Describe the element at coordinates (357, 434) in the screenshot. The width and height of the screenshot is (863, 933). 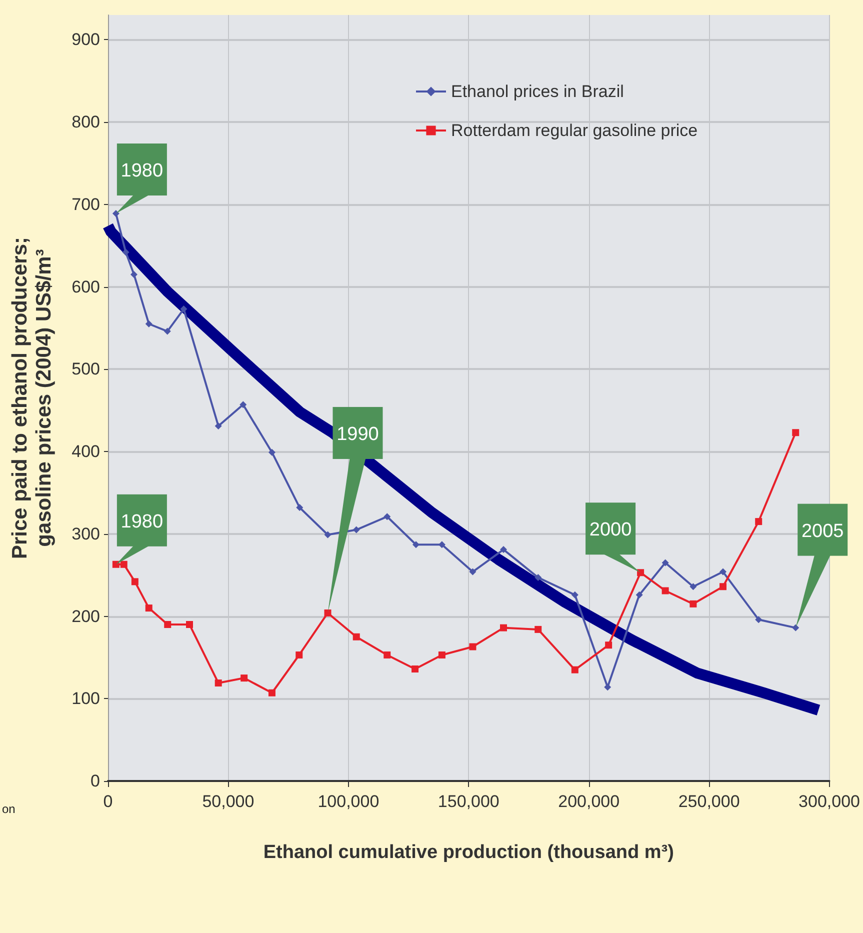
I see `annotation: 1990` at that location.